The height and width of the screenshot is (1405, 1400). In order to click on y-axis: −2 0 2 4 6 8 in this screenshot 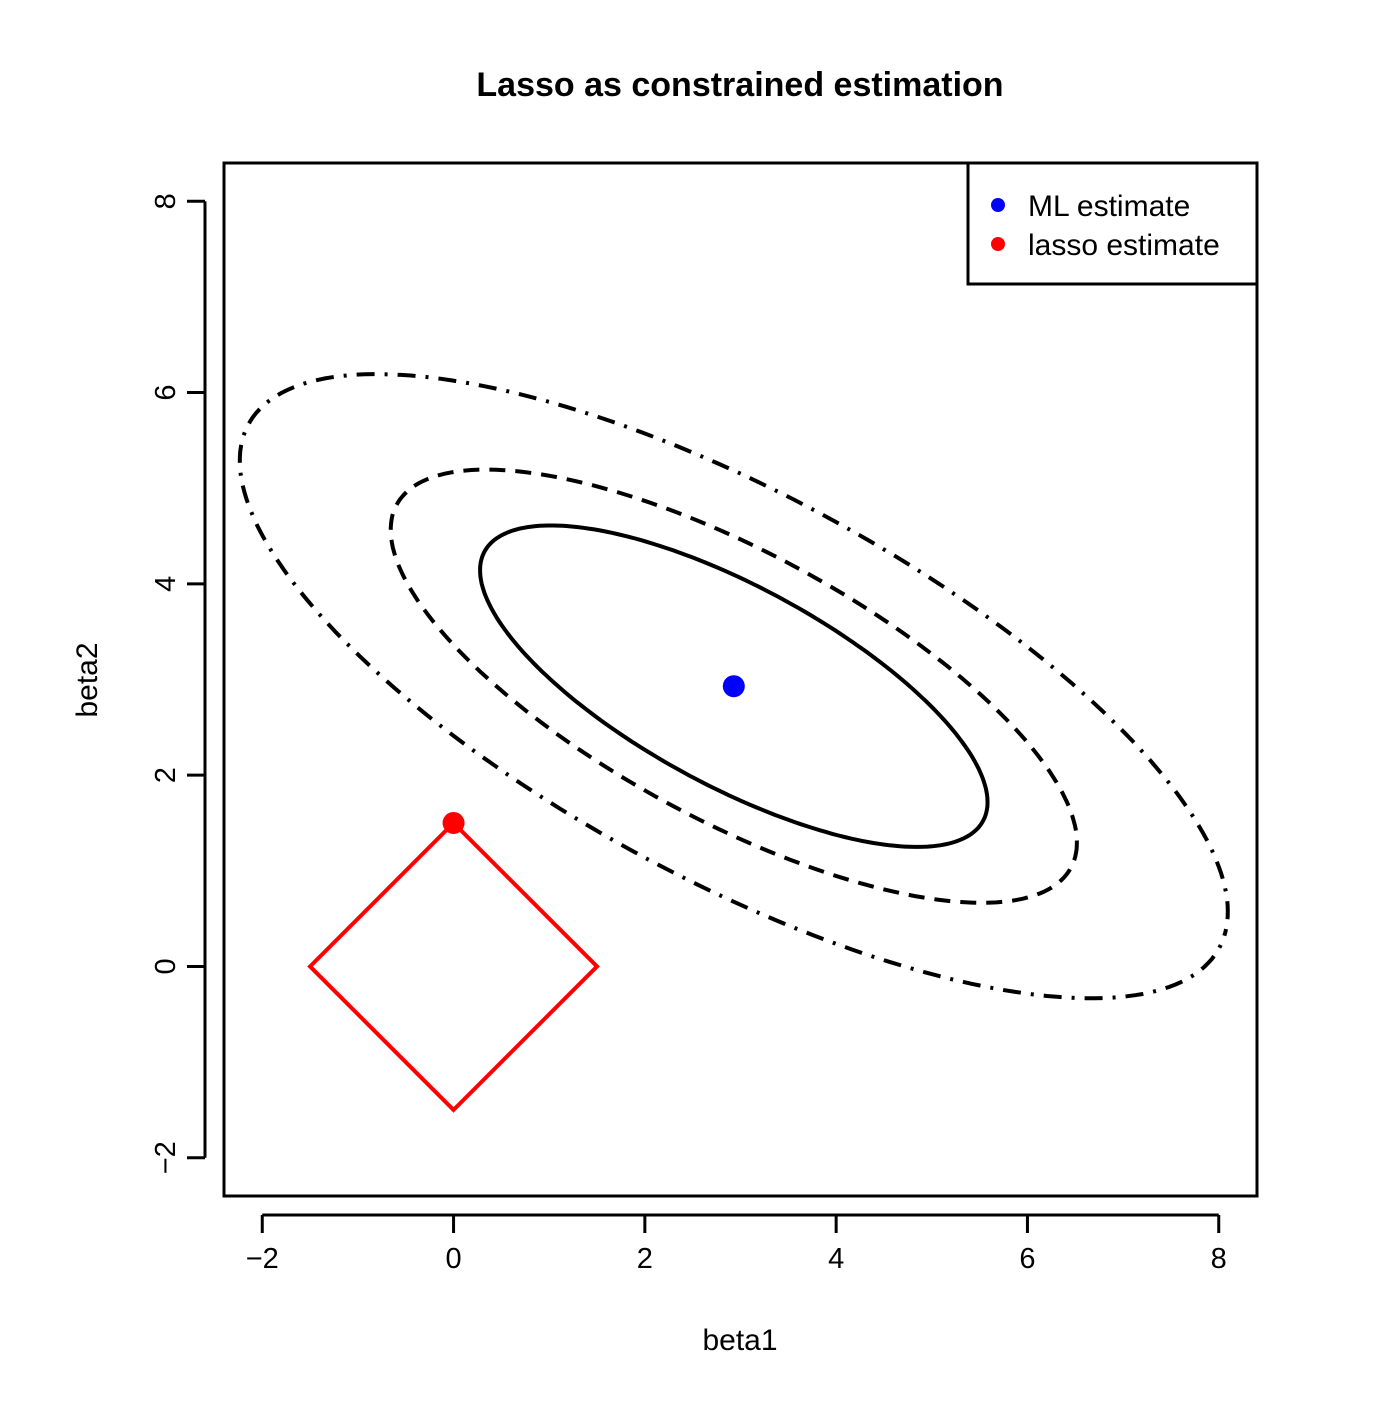, I will do `click(178, 683)`.